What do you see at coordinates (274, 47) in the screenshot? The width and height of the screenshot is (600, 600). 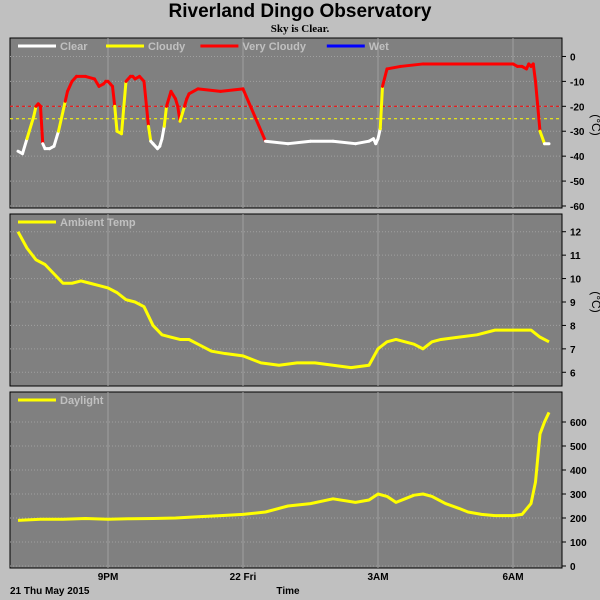 I see `legend-label: Very Cloudy` at bounding box center [274, 47].